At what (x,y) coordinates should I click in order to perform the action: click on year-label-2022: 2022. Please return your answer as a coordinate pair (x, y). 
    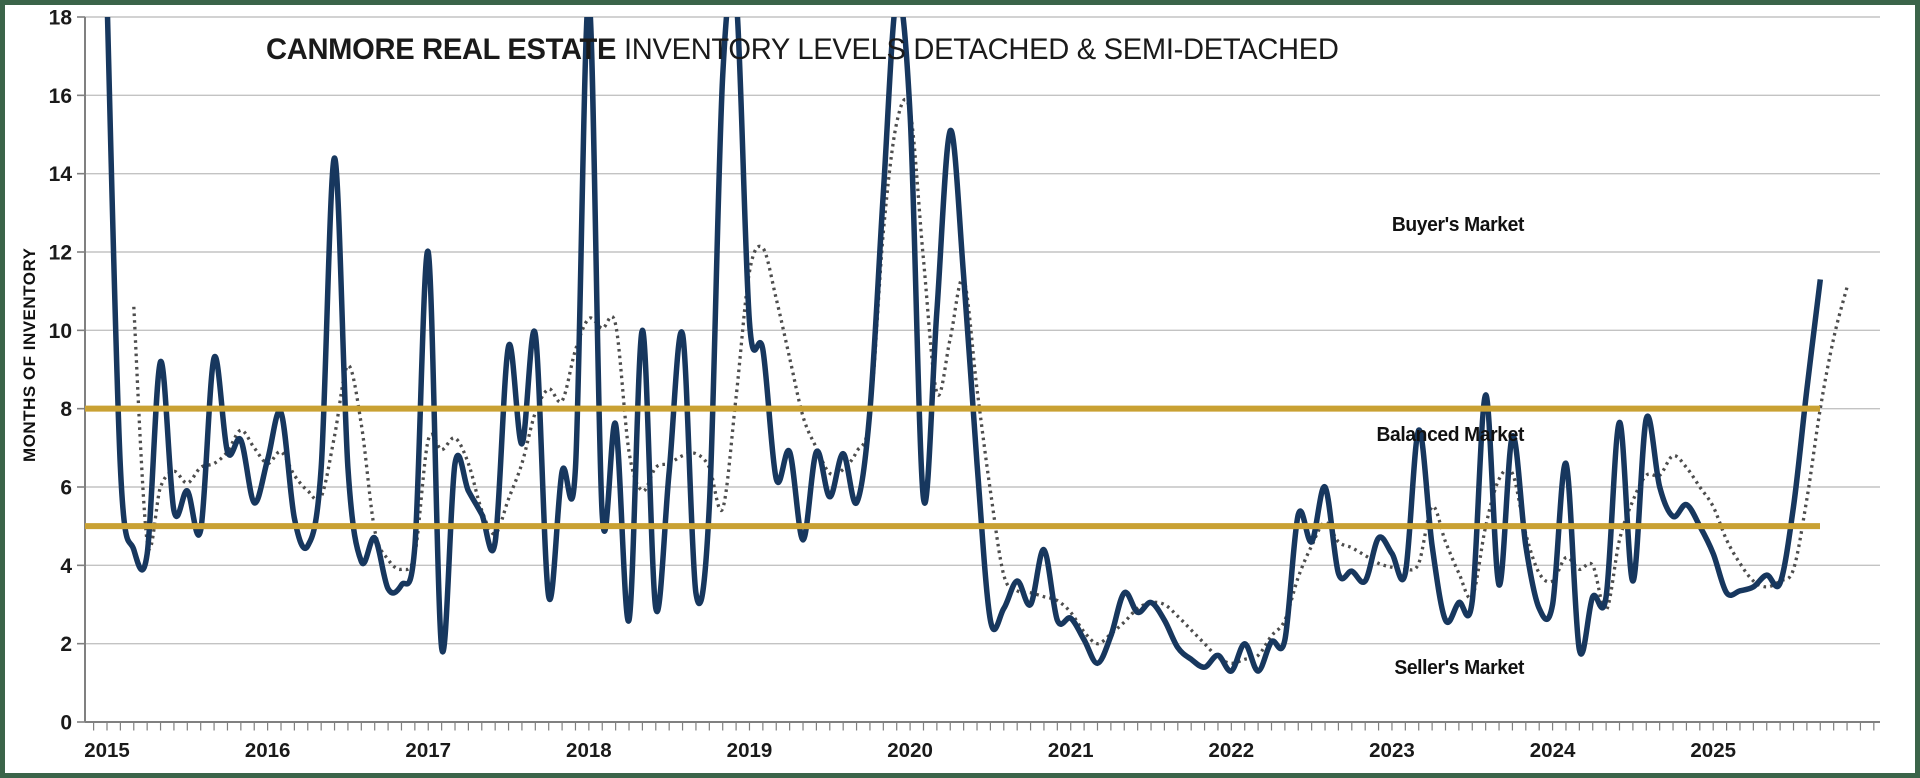
    Looking at the image, I should click on (1232, 750).